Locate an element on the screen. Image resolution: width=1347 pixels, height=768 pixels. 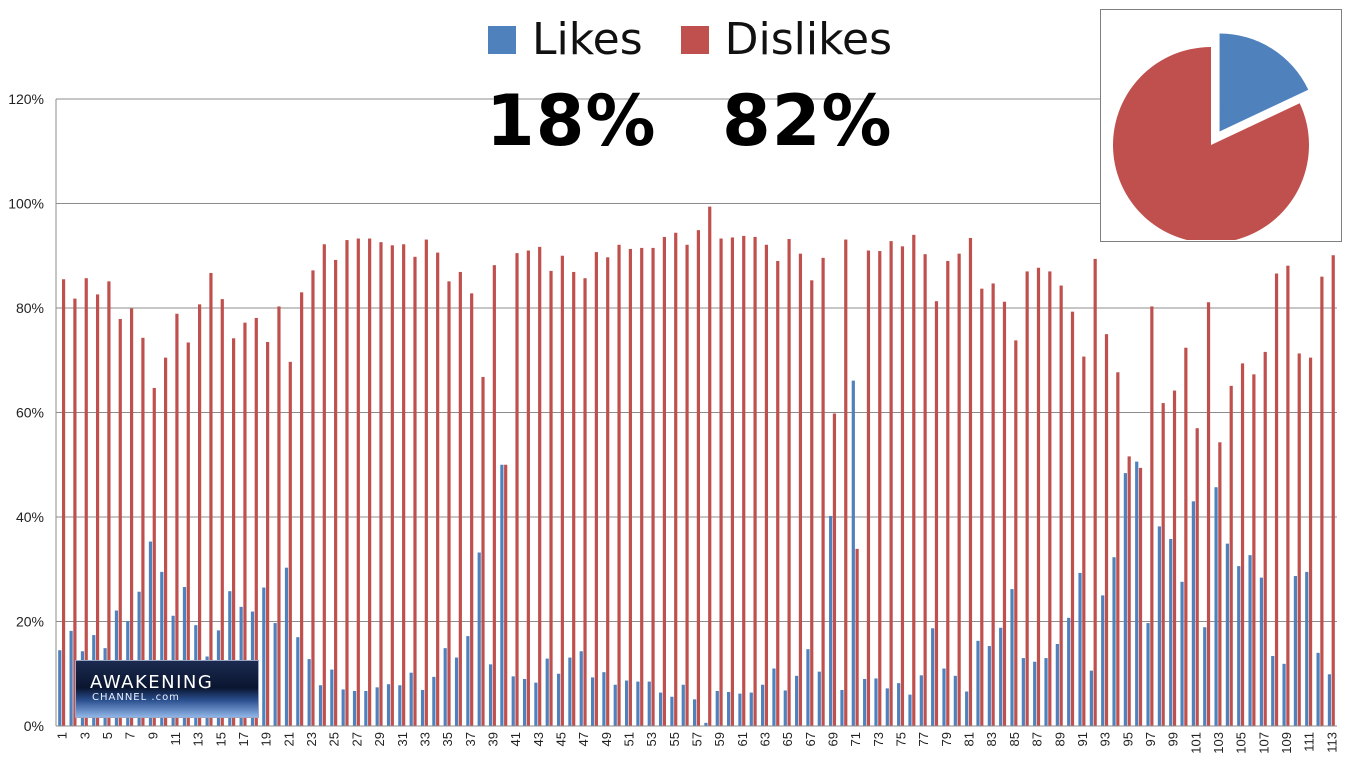
x-tick-label: 97 is located at coordinates (1150, 739).